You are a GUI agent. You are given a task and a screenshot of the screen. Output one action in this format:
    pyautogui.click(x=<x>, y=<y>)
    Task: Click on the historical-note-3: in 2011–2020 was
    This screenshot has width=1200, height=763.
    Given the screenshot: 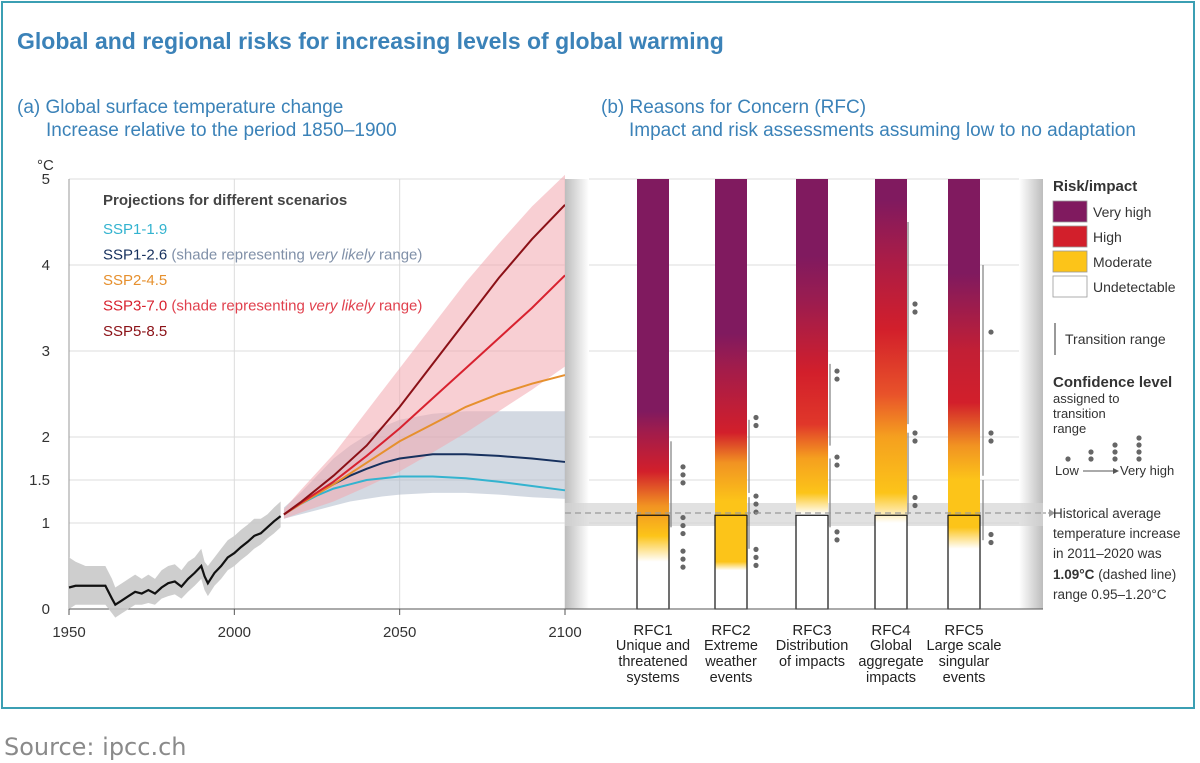 What is the action you would take?
    pyautogui.click(x=1107, y=553)
    